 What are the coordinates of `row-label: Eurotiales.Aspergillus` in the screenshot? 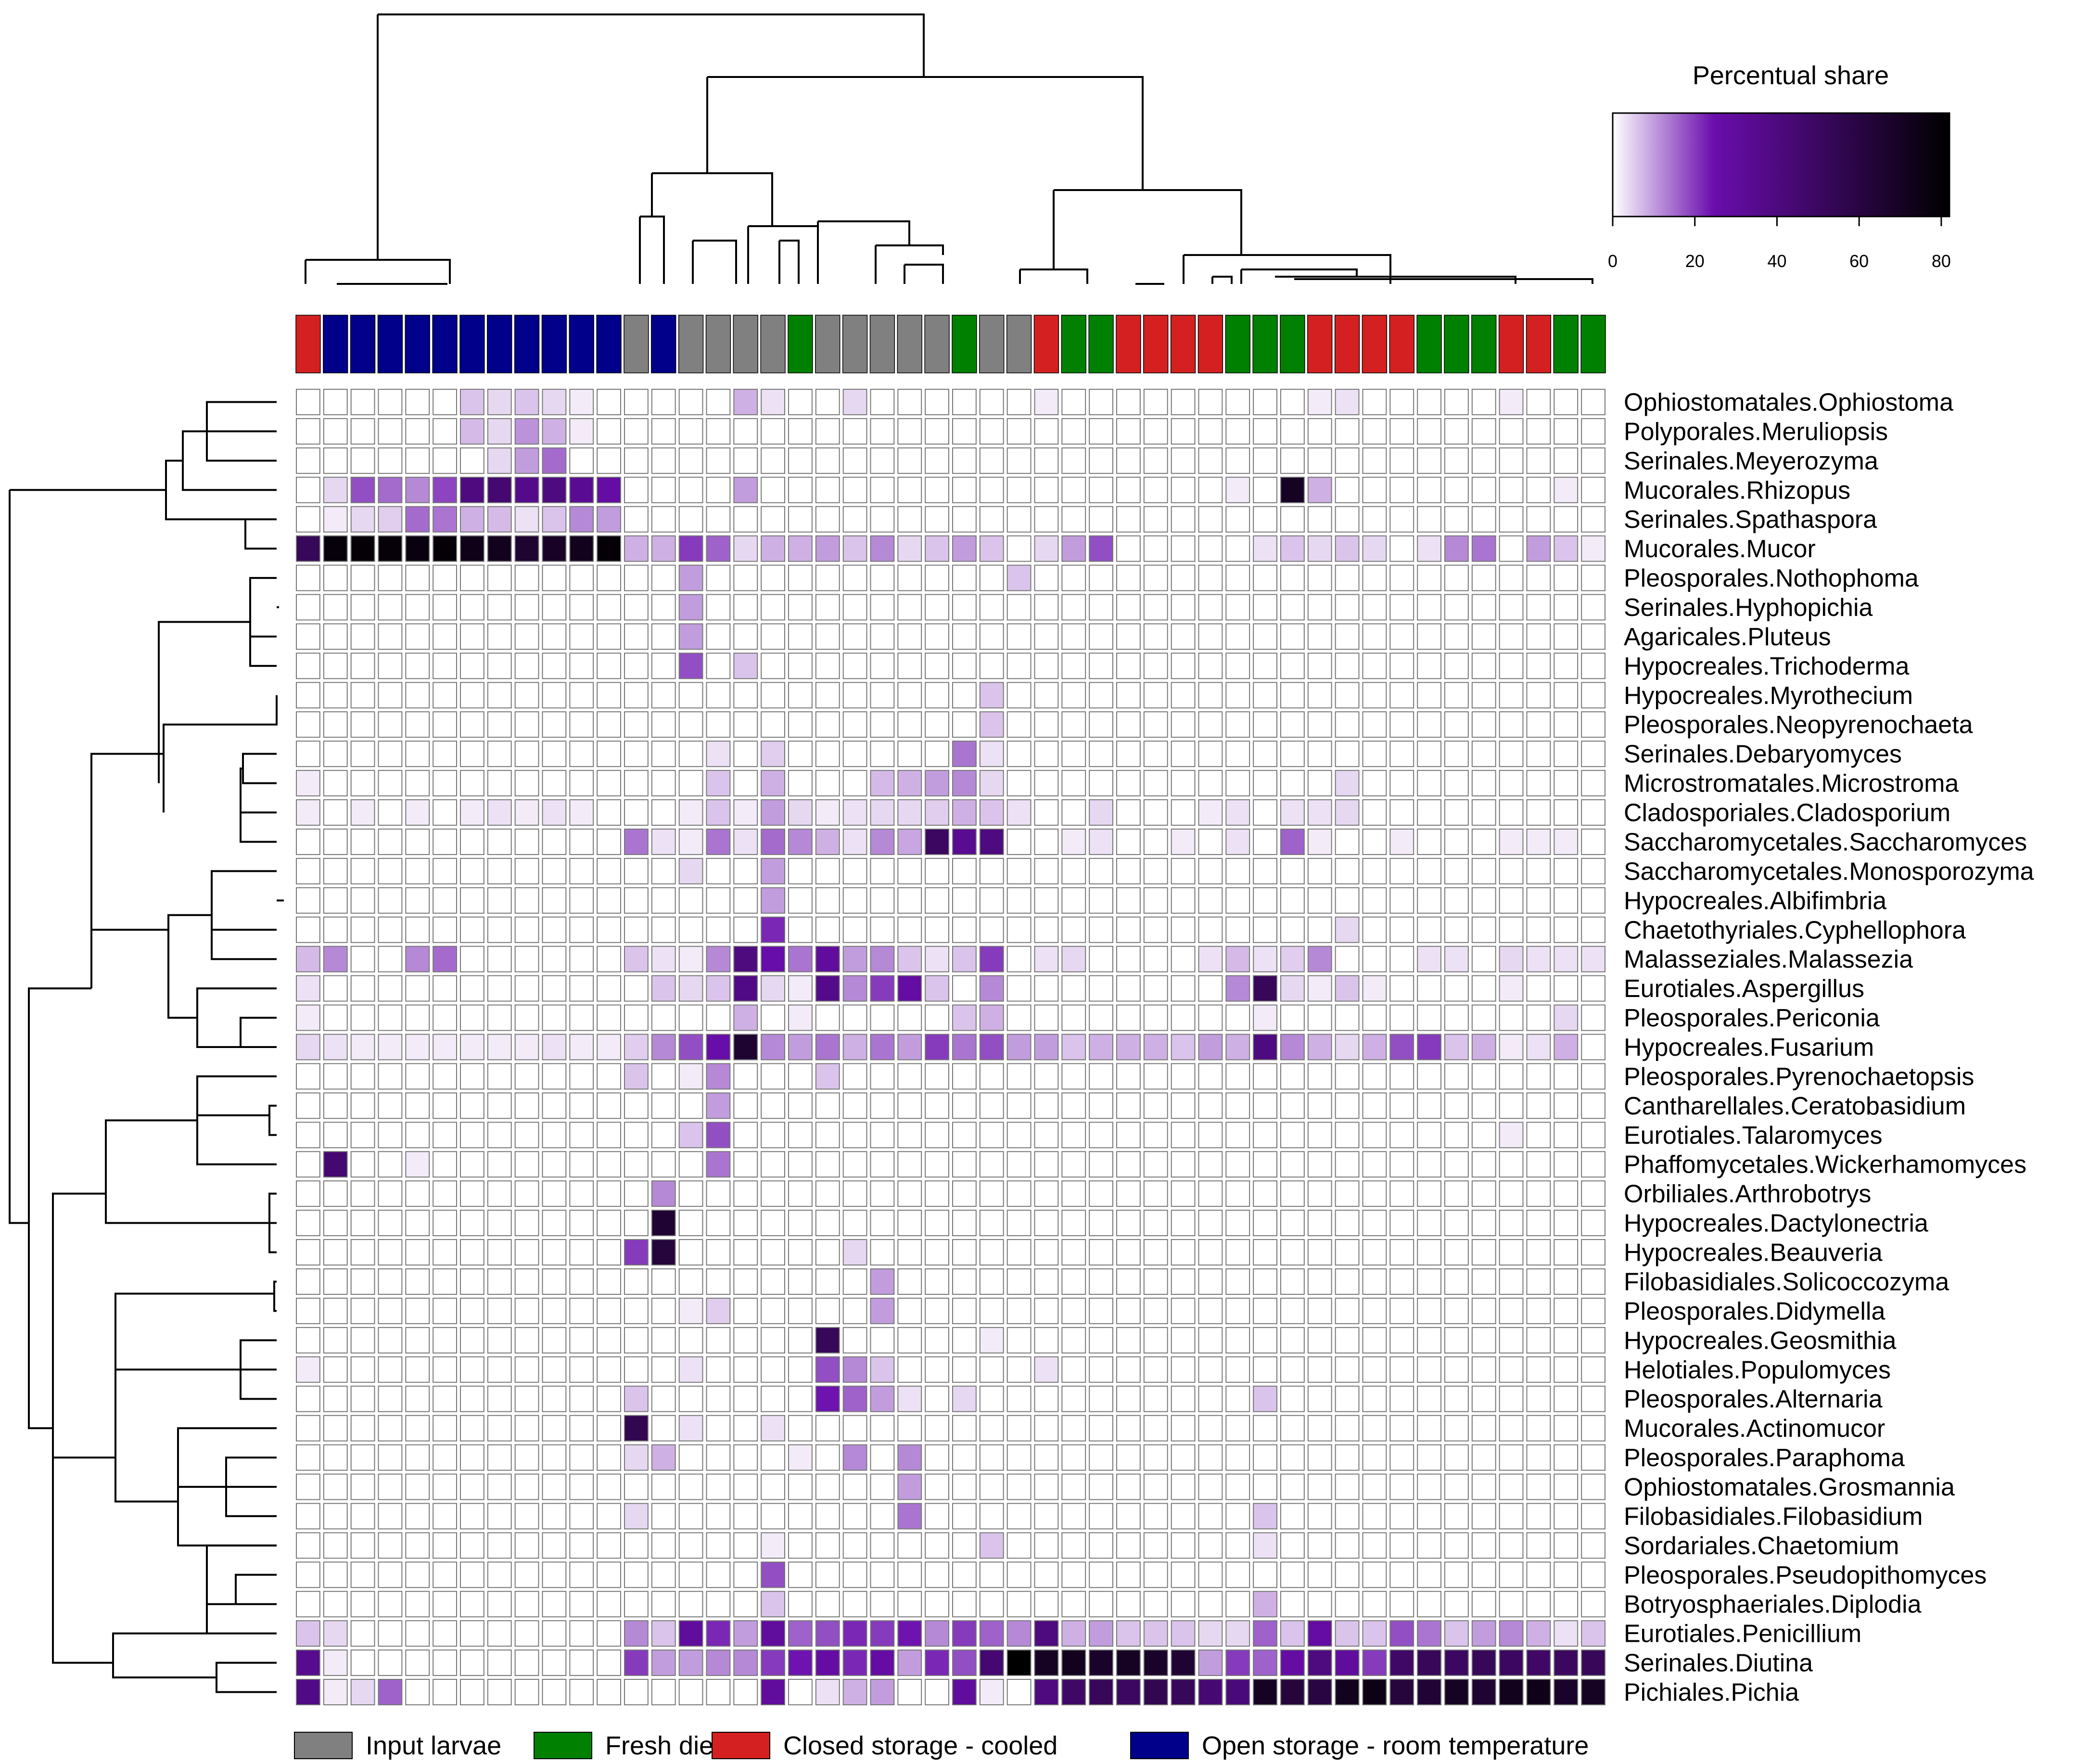 It's located at (1744, 989).